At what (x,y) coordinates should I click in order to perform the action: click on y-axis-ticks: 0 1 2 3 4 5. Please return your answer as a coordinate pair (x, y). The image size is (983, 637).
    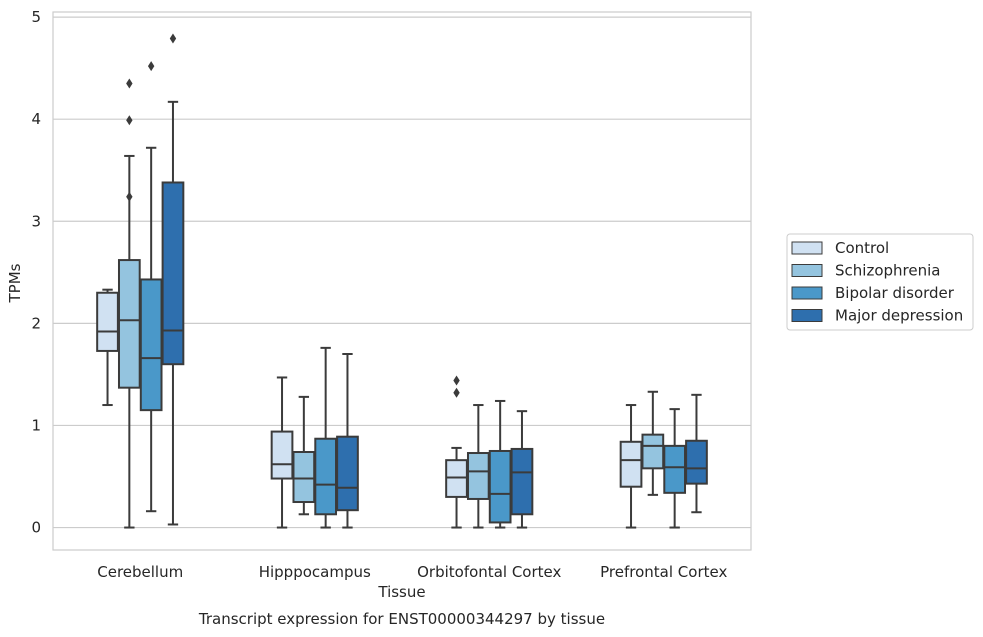
    Looking at the image, I should click on (36, 272).